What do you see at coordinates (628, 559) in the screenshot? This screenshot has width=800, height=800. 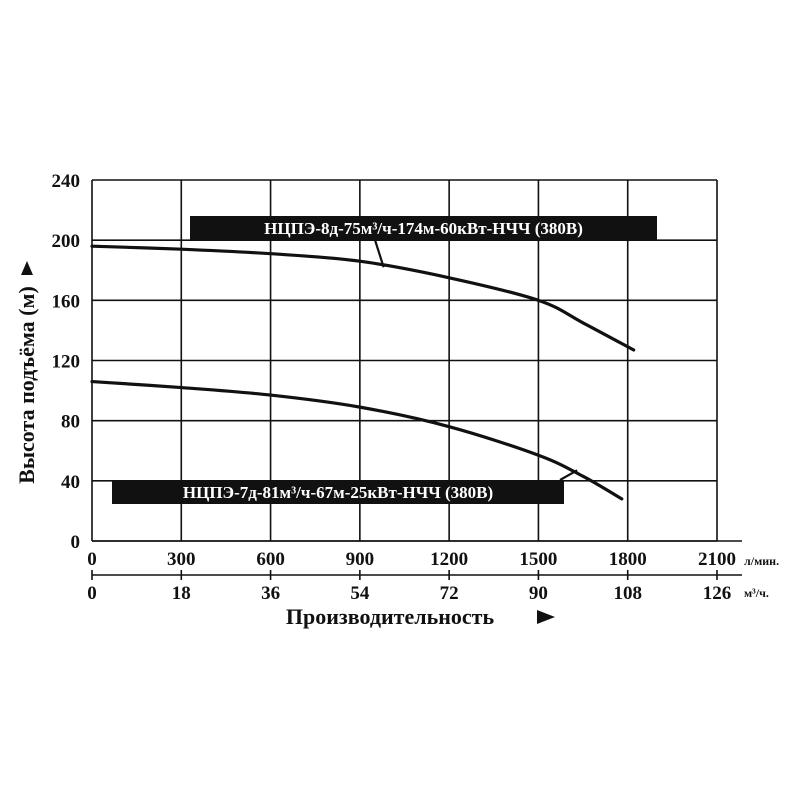 I see `x-tick-label: 1800` at bounding box center [628, 559].